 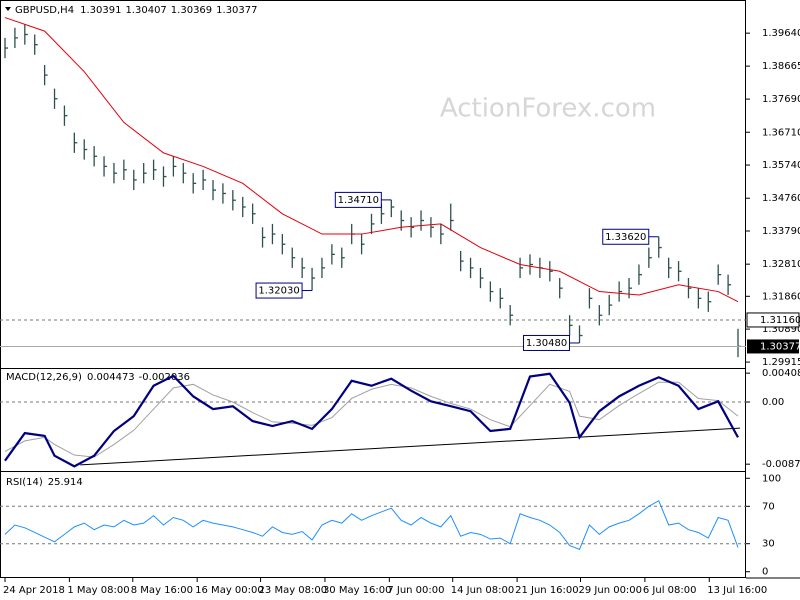 What do you see at coordinates (34, 590) in the screenshot?
I see `x-tick-label: 24 Apr 2018` at bounding box center [34, 590].